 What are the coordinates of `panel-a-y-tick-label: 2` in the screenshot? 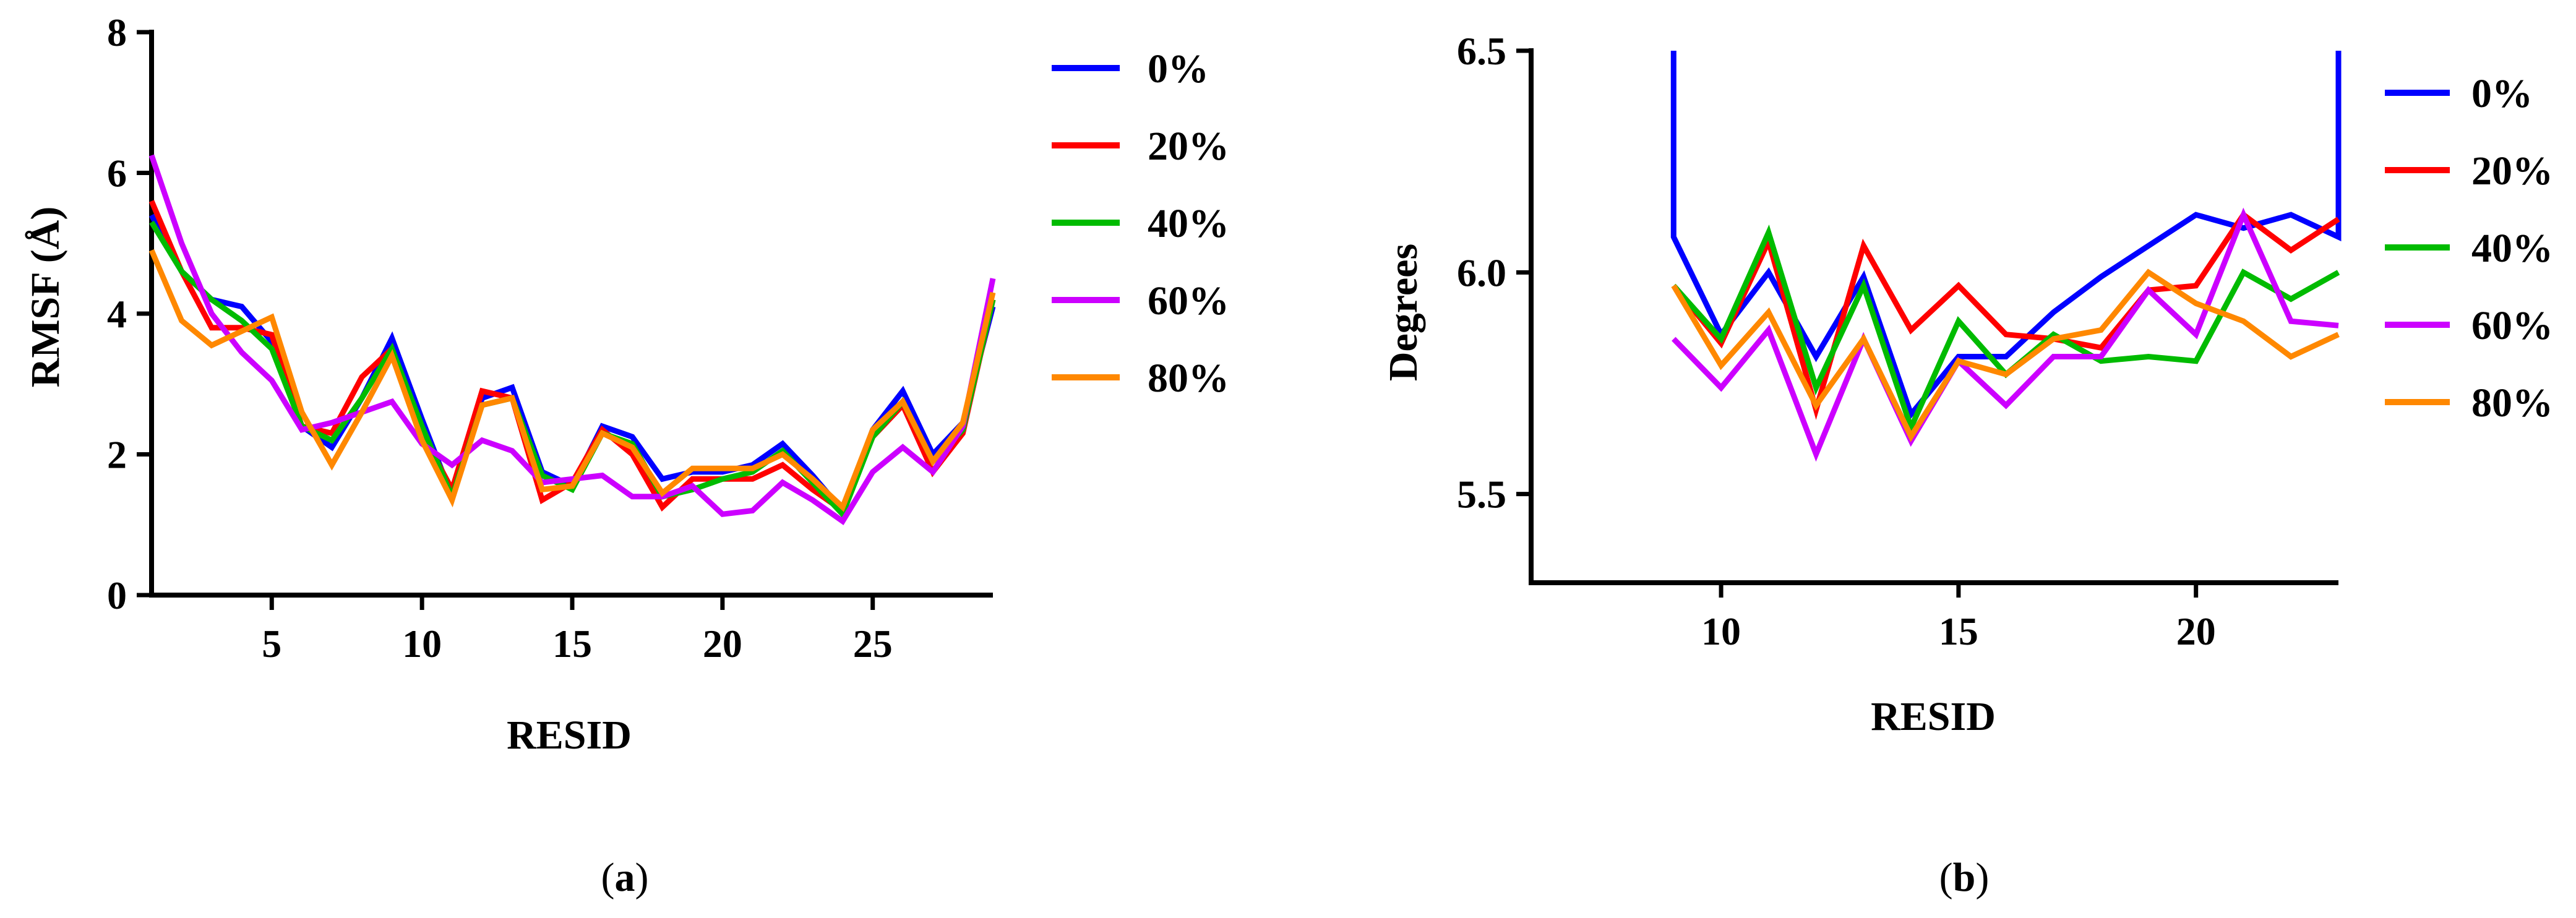 It's located at (117, 455).